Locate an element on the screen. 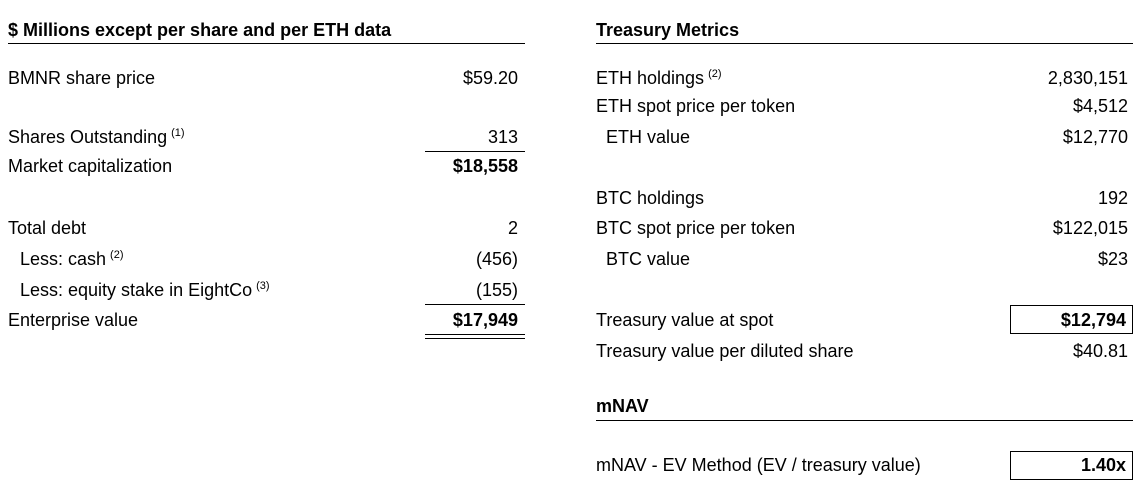  row-value: (456) is located at coordinates (496, 259).